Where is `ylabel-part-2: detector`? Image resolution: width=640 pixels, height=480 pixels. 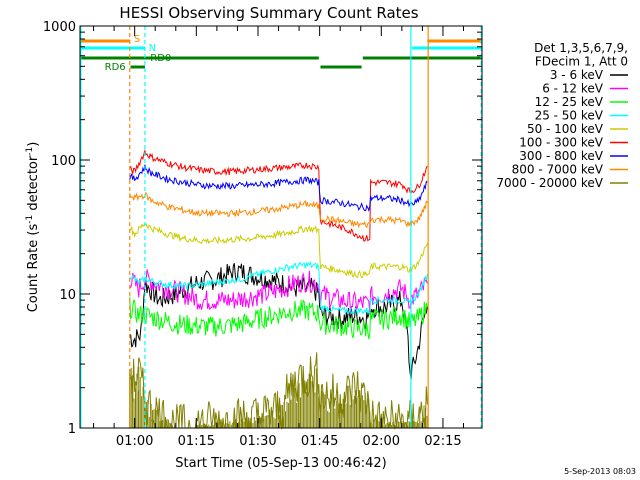
ylabel-part-2: detector is located at coordinates (33, 185).